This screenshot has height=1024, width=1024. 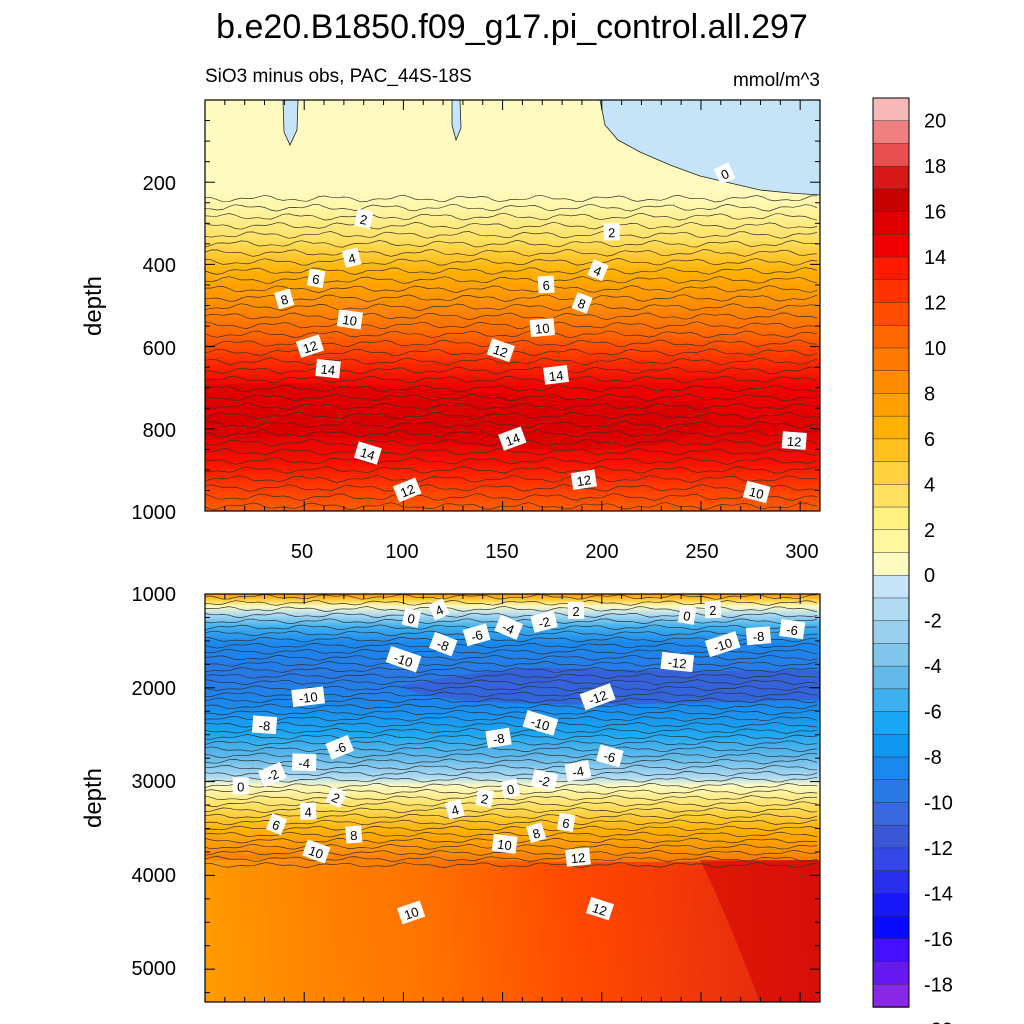 I want to click on contour-label: 0, so click(x=510, y=788).